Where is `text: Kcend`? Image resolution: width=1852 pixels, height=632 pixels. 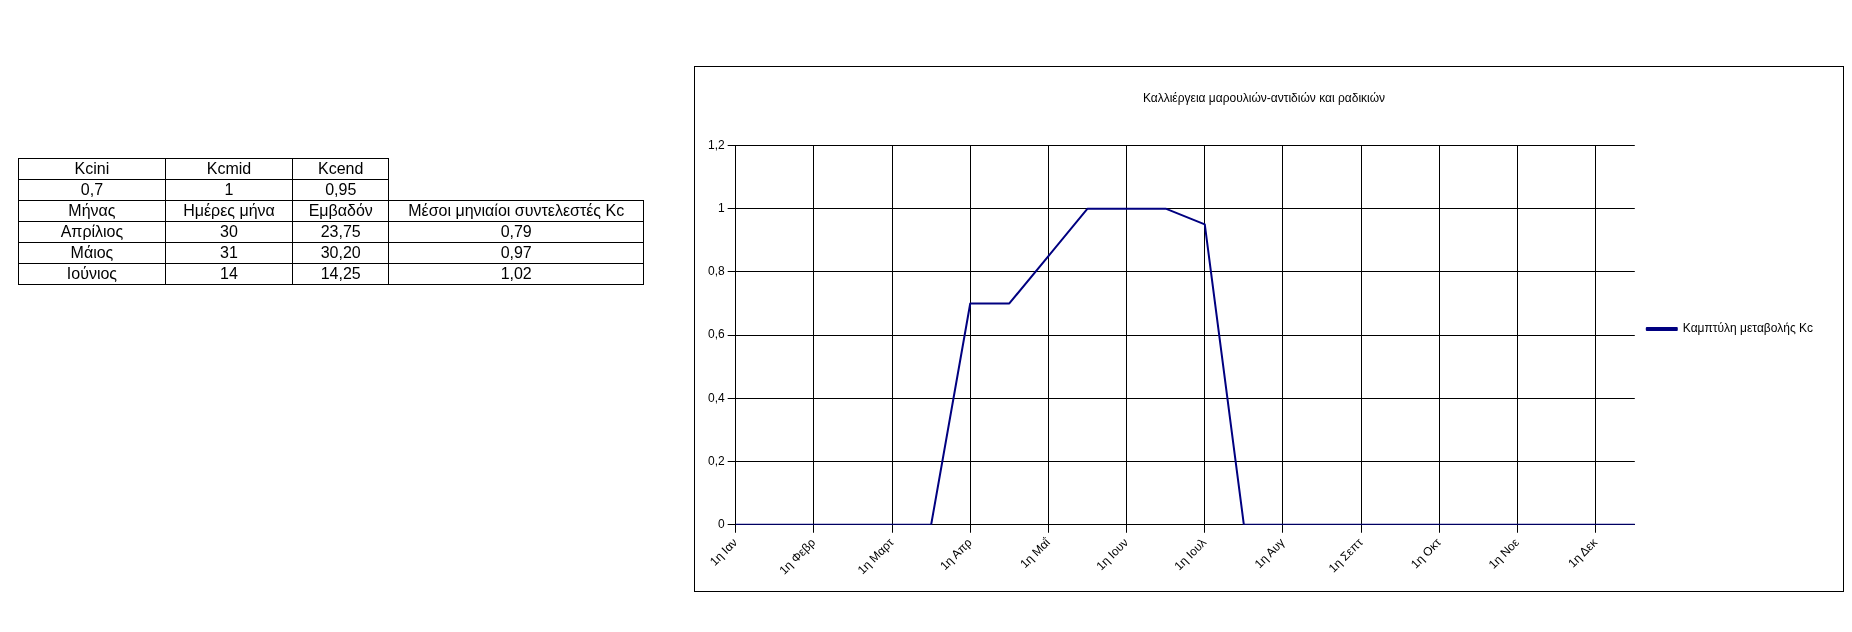
text: Kcend is located at coordinates (340, 169).